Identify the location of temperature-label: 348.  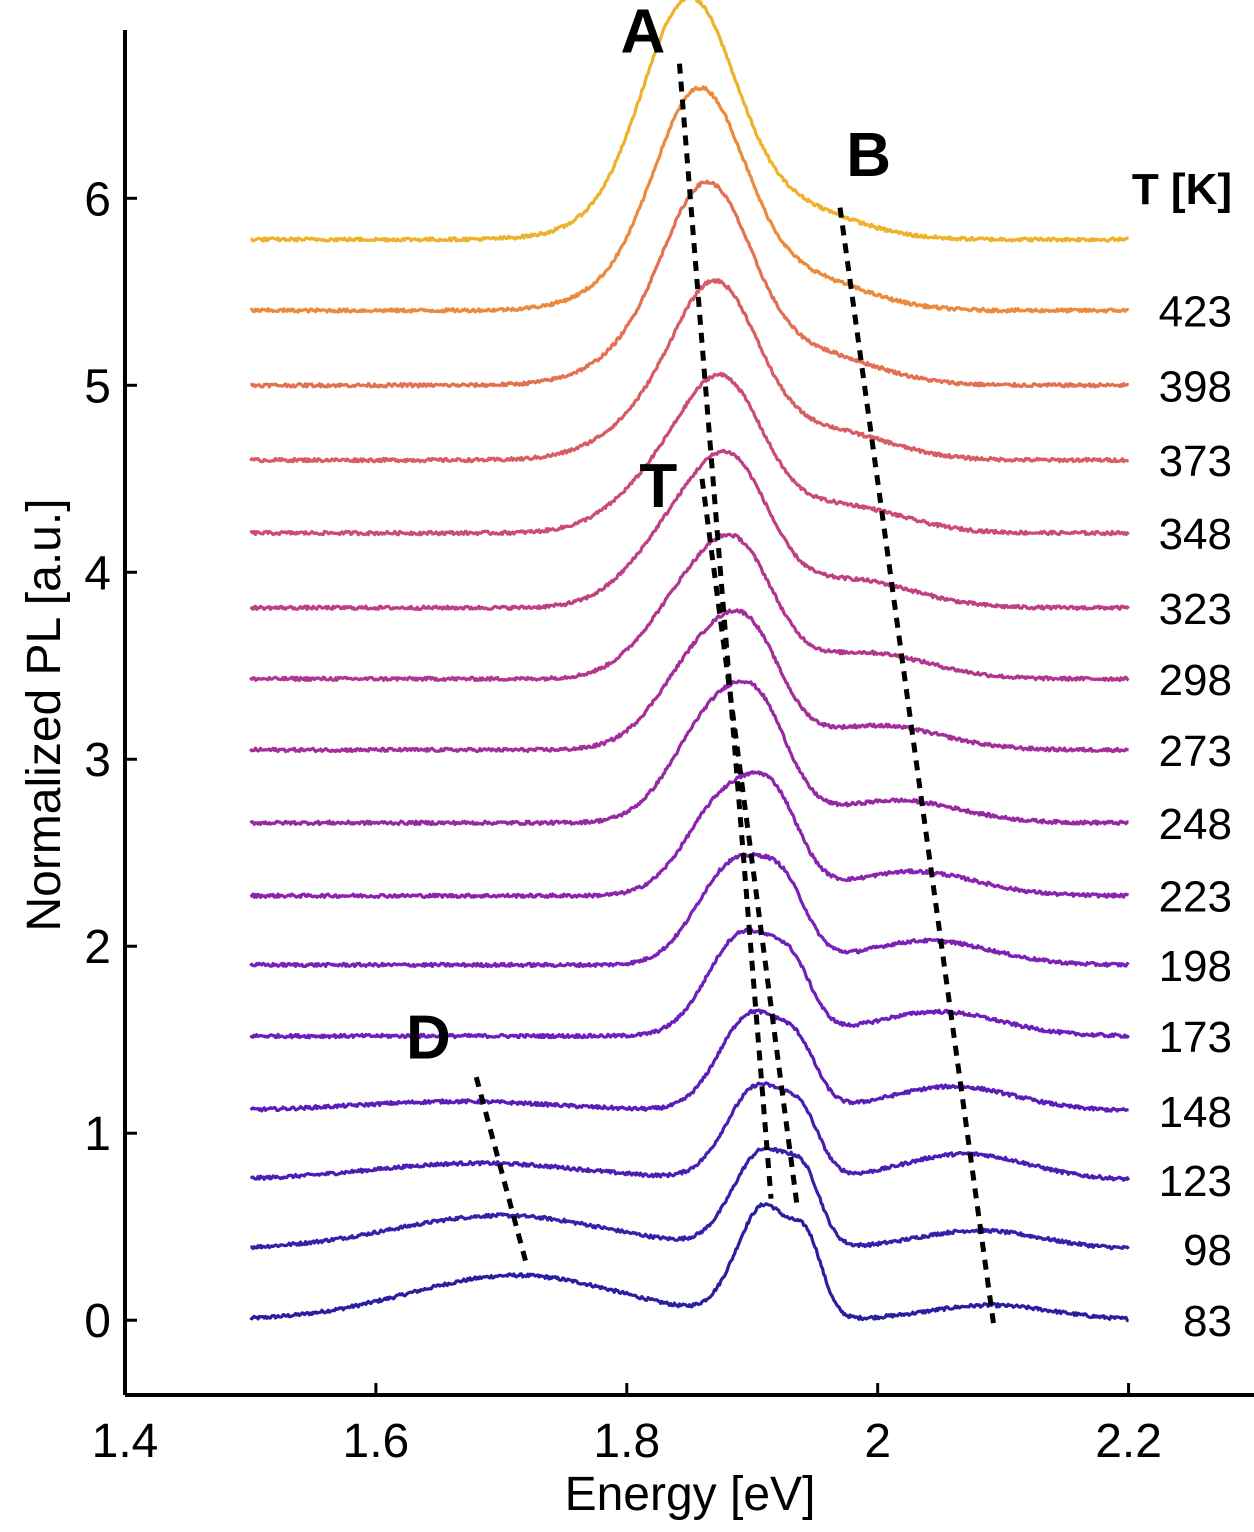
(1195, 534).